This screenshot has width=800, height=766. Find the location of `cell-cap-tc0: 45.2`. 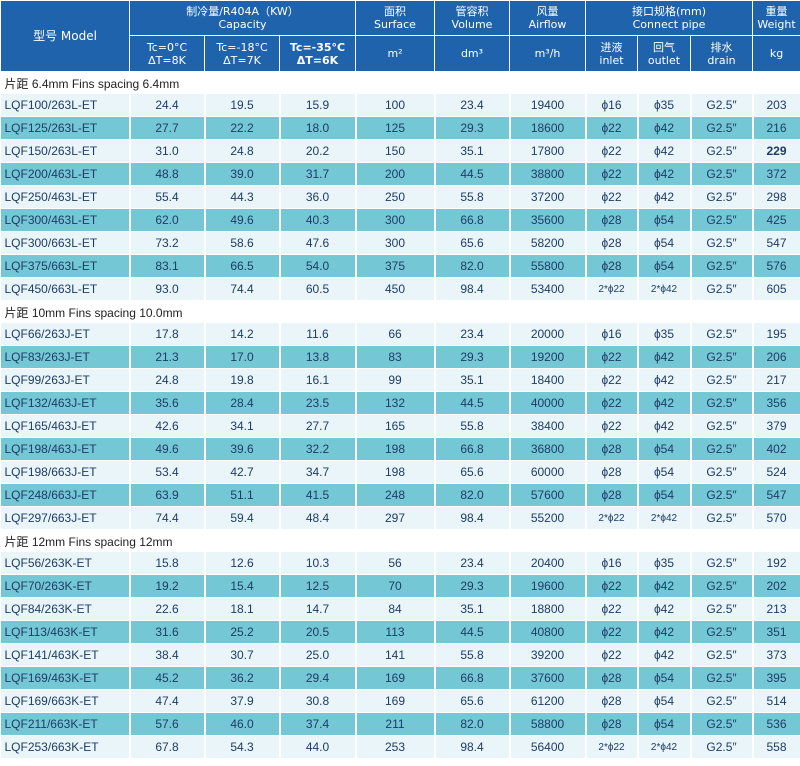

cell-cap-tc0: 45.2 is located at coordinates (167, 678).